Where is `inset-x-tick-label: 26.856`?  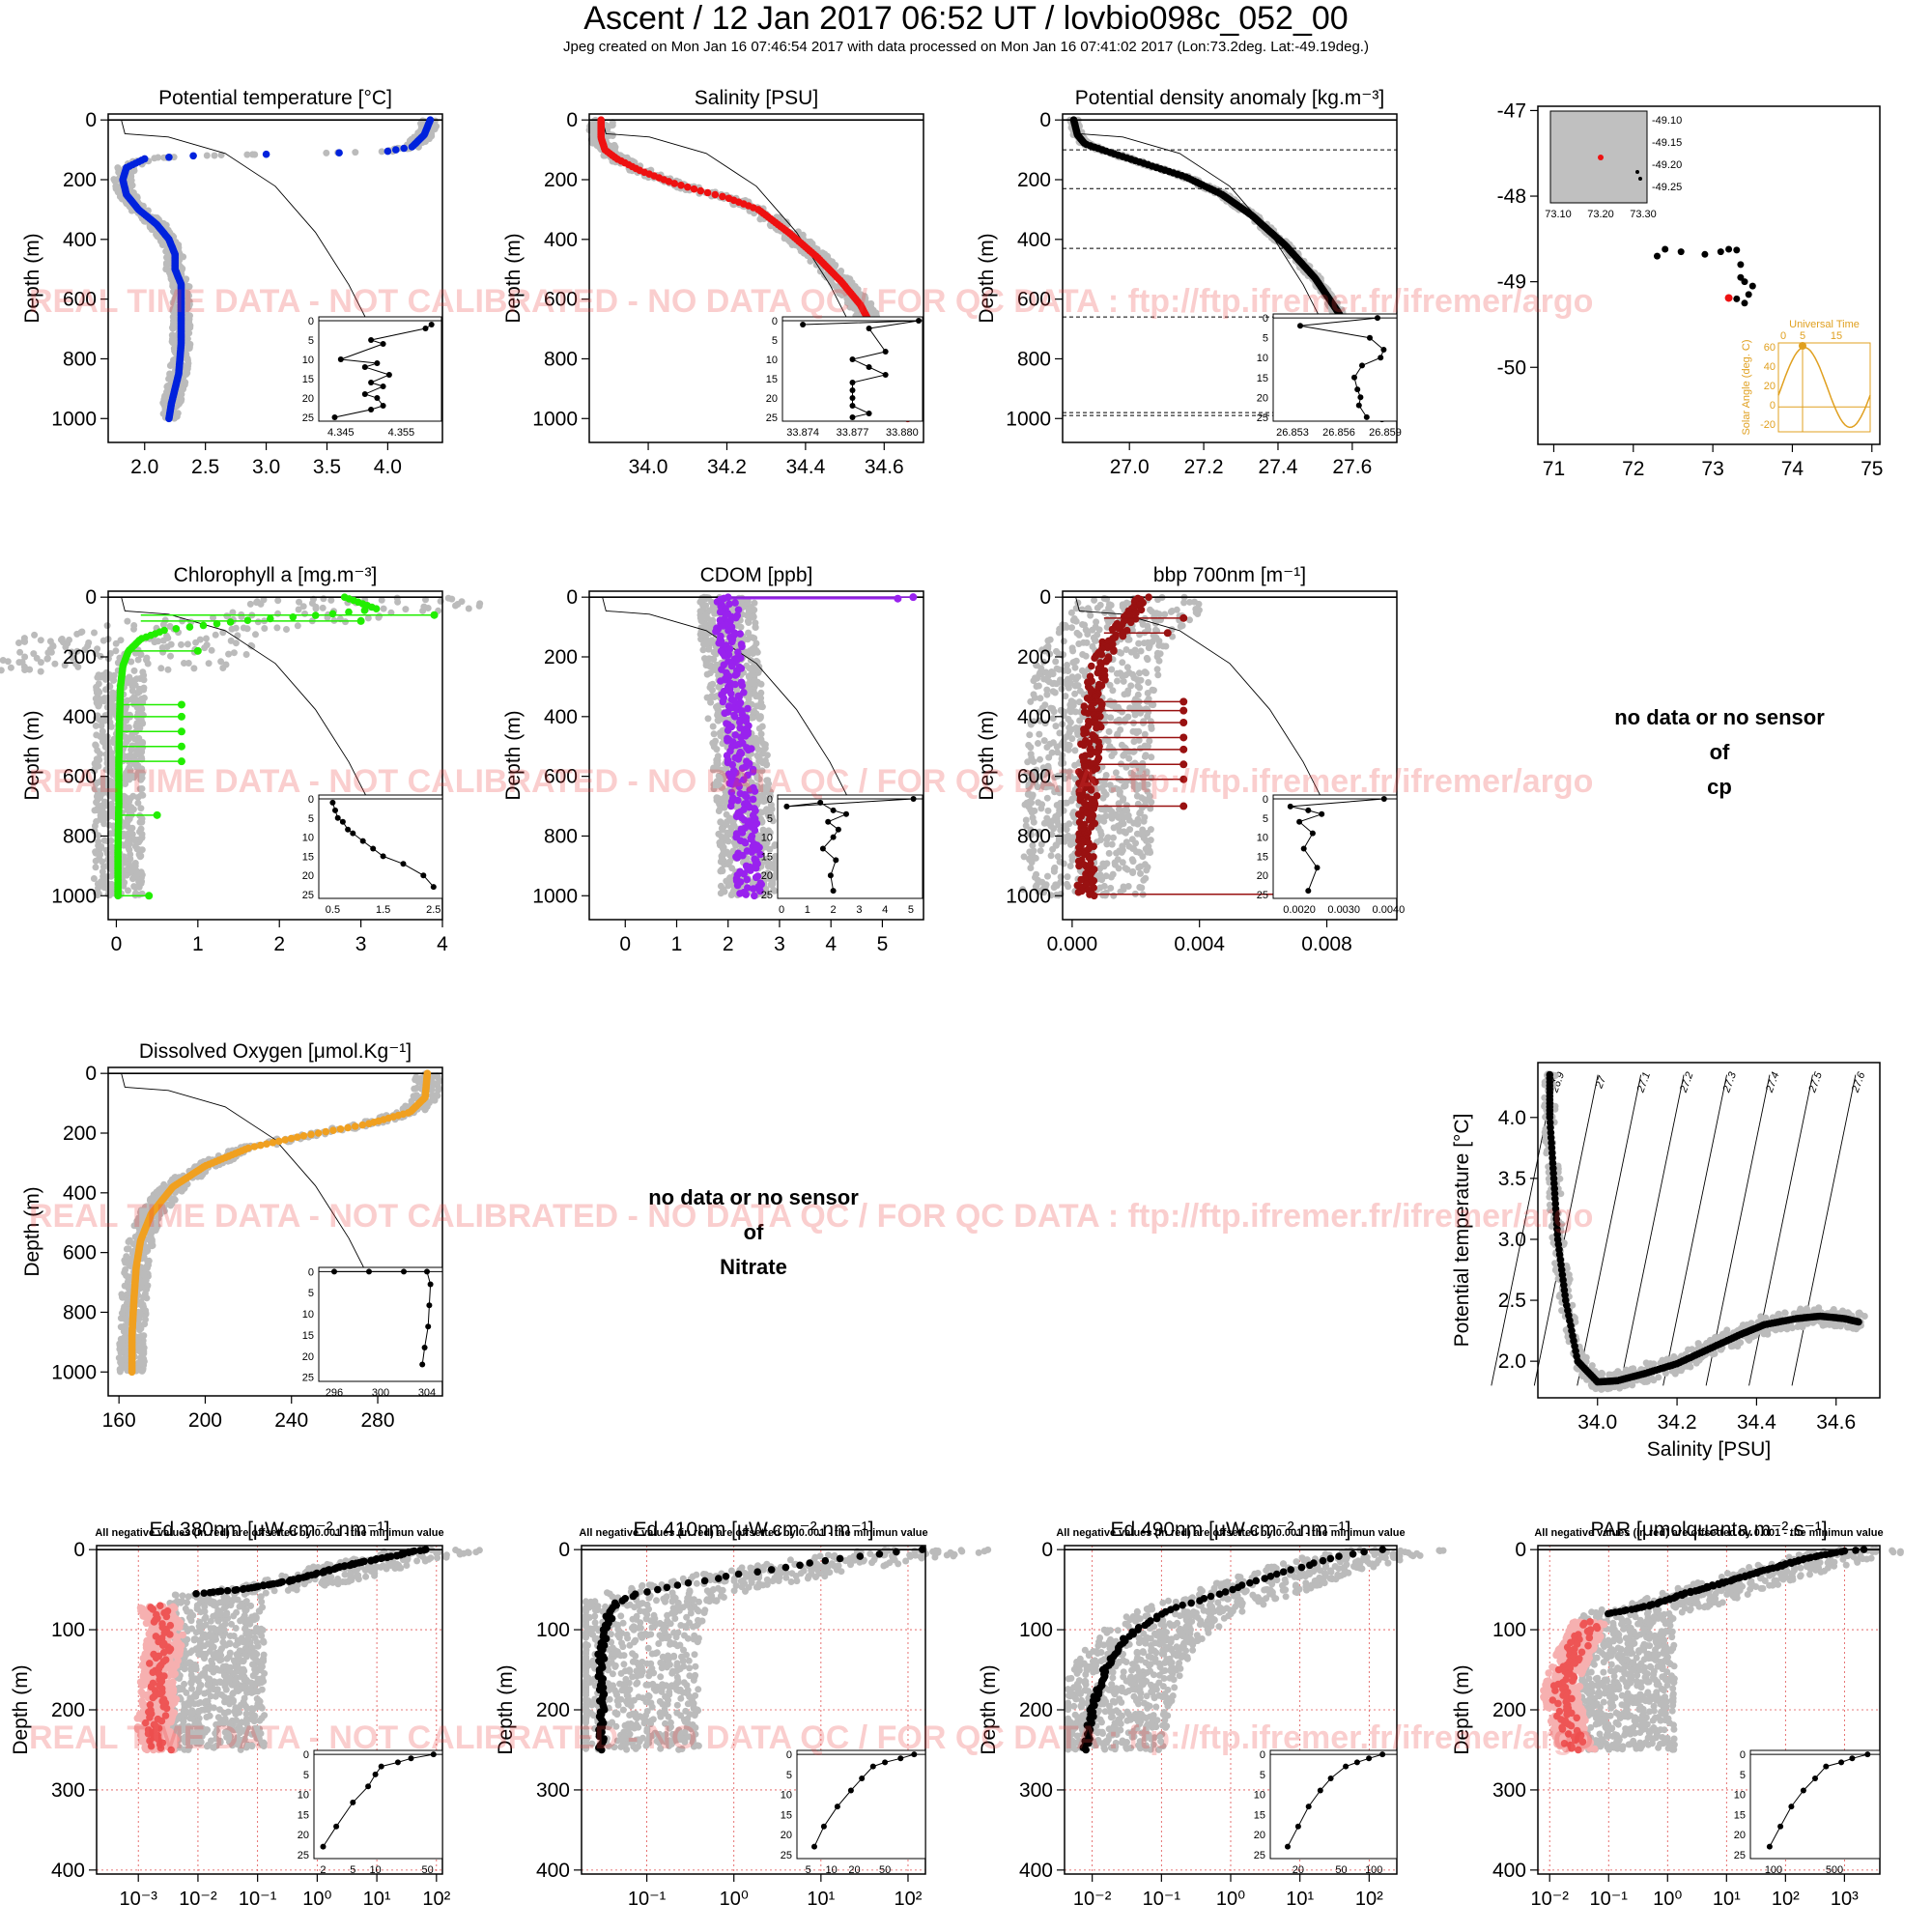
inset-x-tick-label: 26.856 is located at coordinates (1338, 433).